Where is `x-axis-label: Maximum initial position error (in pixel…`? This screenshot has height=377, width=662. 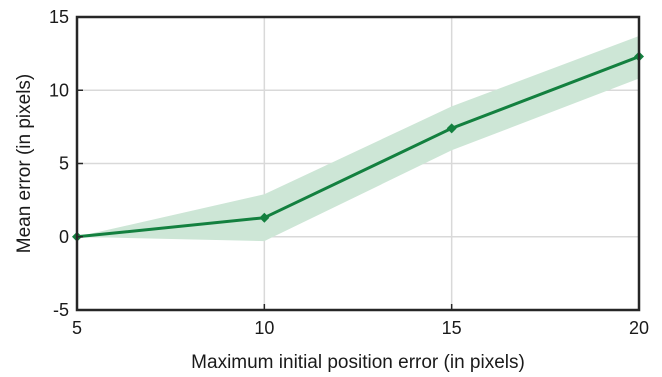
x-axis-label: Maximum initial position error (in pixel… is located at coordinates (358, 362).